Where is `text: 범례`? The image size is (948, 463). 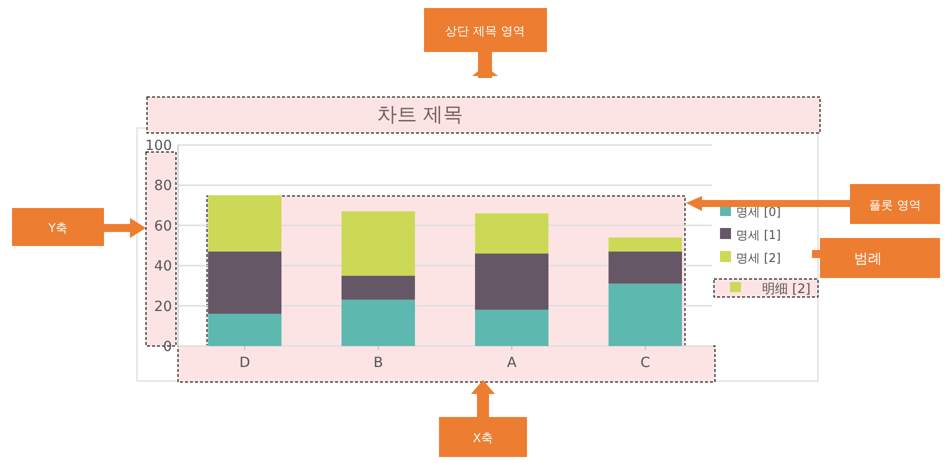
text: 범례 is located at coordinates (868, 259).